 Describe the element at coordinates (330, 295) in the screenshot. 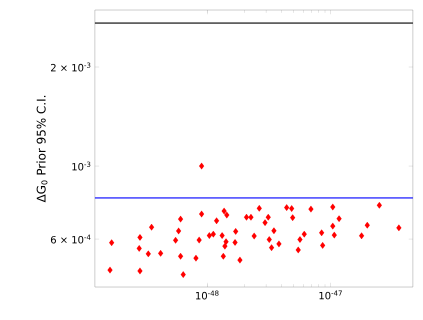

I see `x-tick-label: 10$^{-47}$` at that location.